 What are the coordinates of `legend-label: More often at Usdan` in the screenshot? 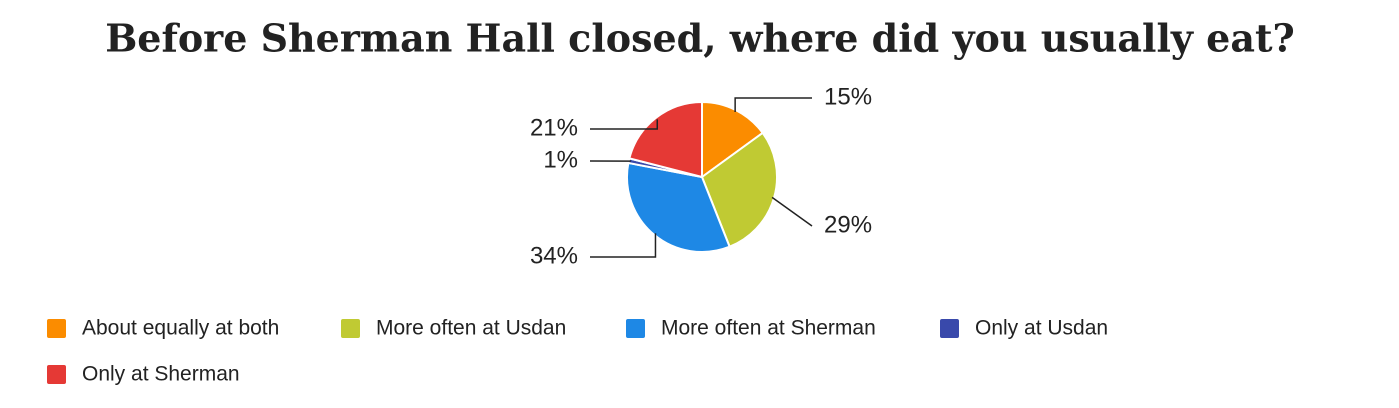 It's located at (471, 328).